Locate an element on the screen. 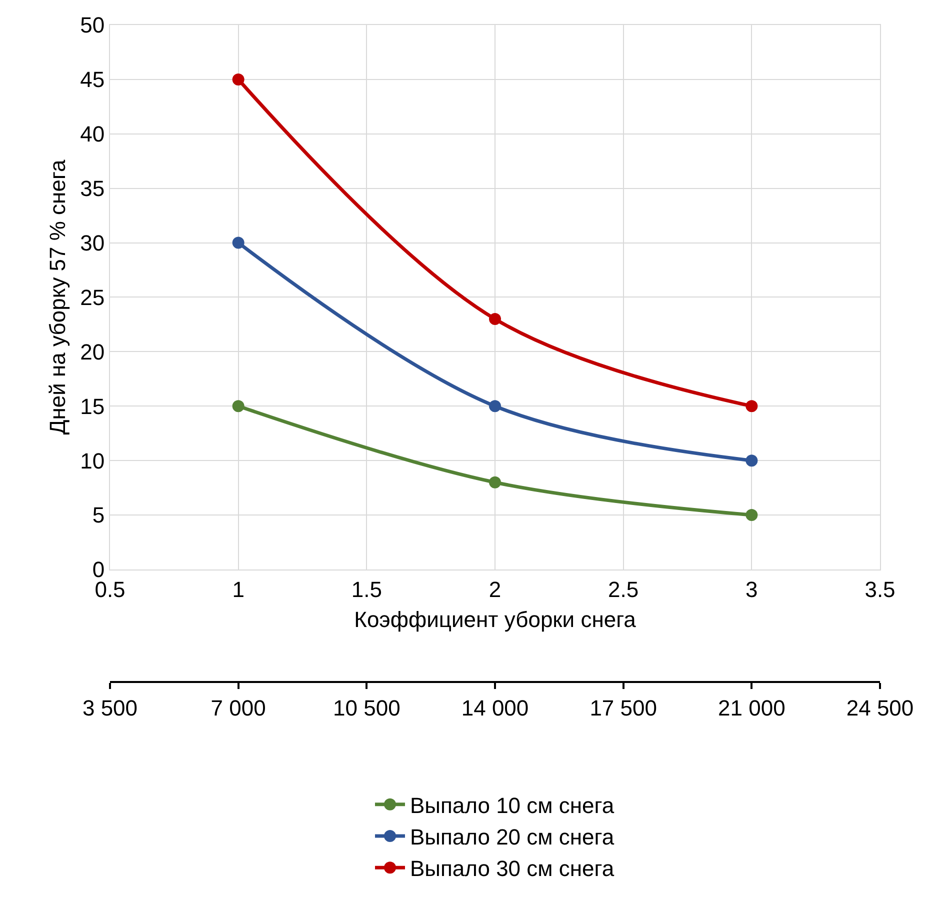 Image resolution: width=927 pixels, height=915 pixels. y-axis-title: Дней на уборку 57 % снега is located at coordinates (57, 297).